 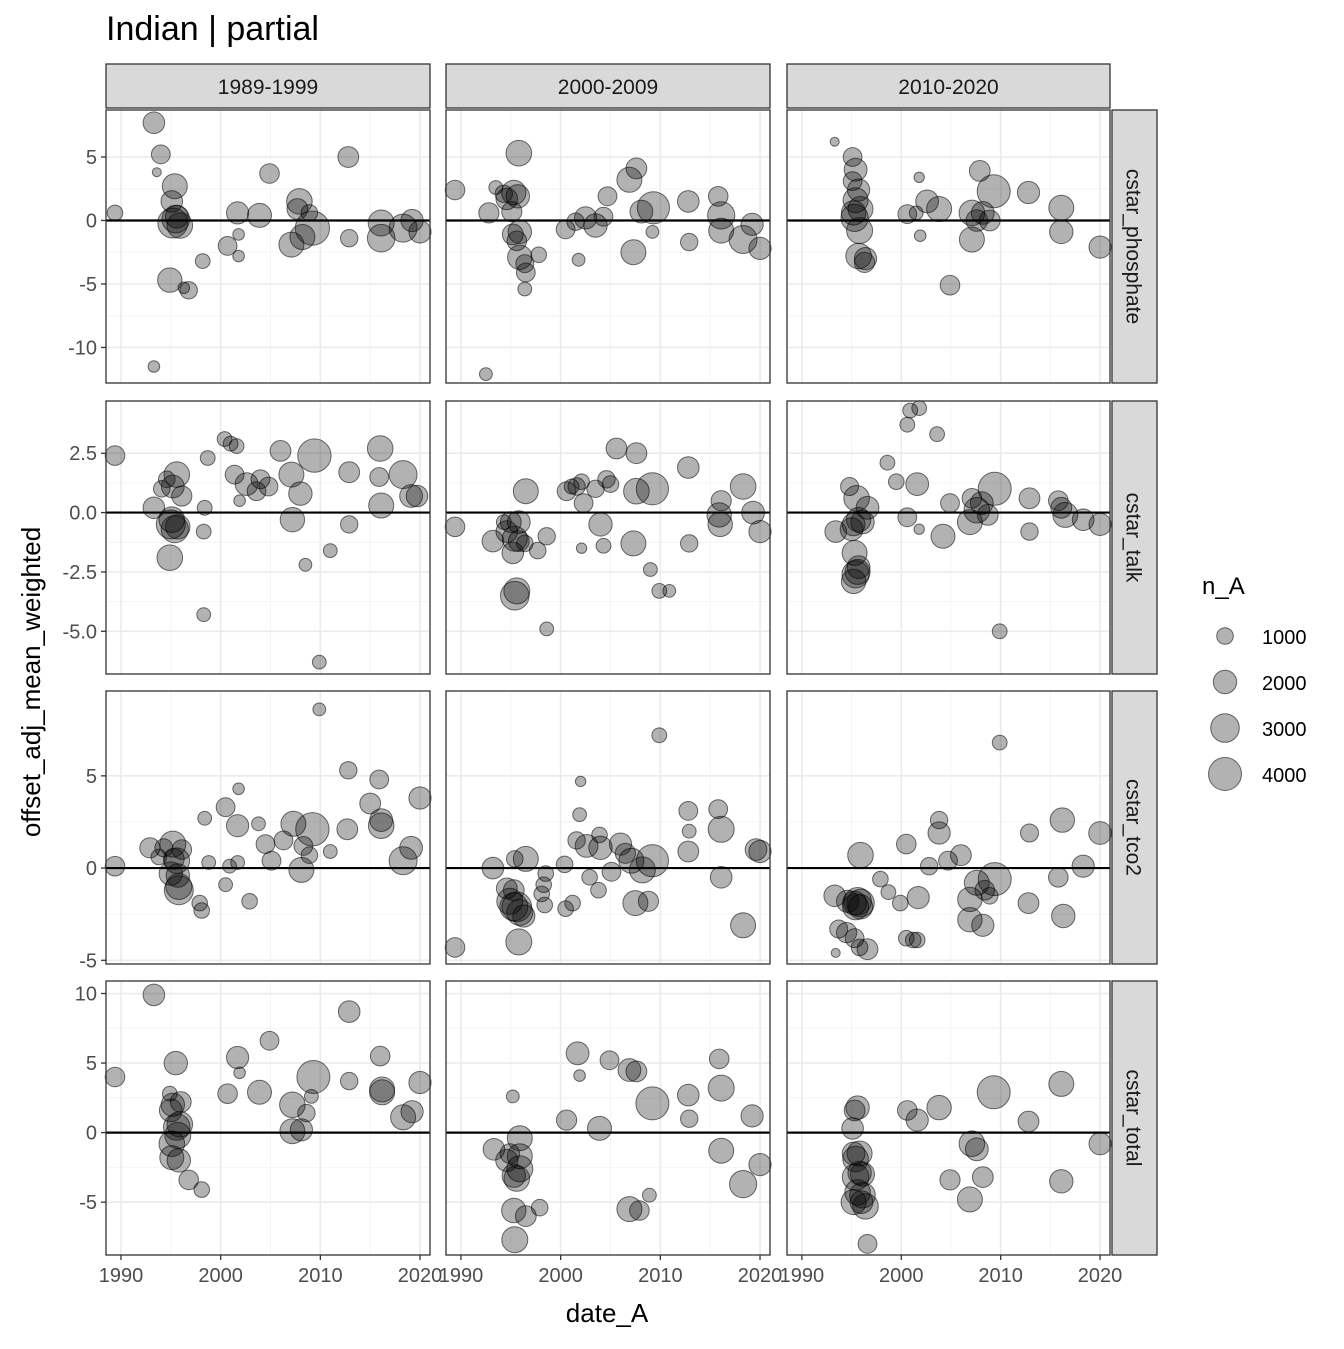 What do you see at coordinates (83, 514) in the screenshot?
I see `y-tick-label: 0.0` at bounding box center [83, 514].